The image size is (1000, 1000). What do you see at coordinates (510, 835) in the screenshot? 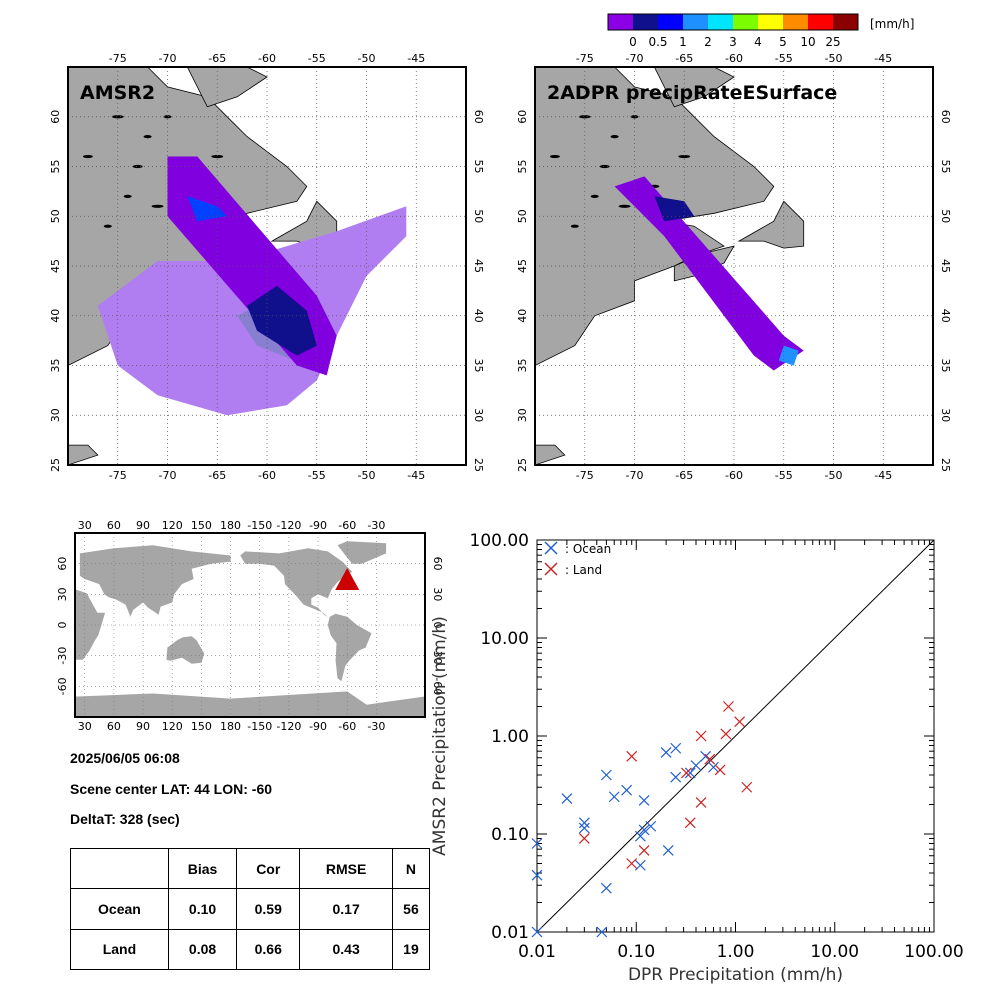
I see `y-tick-label: 0.10` at bounding box center [510, 835].